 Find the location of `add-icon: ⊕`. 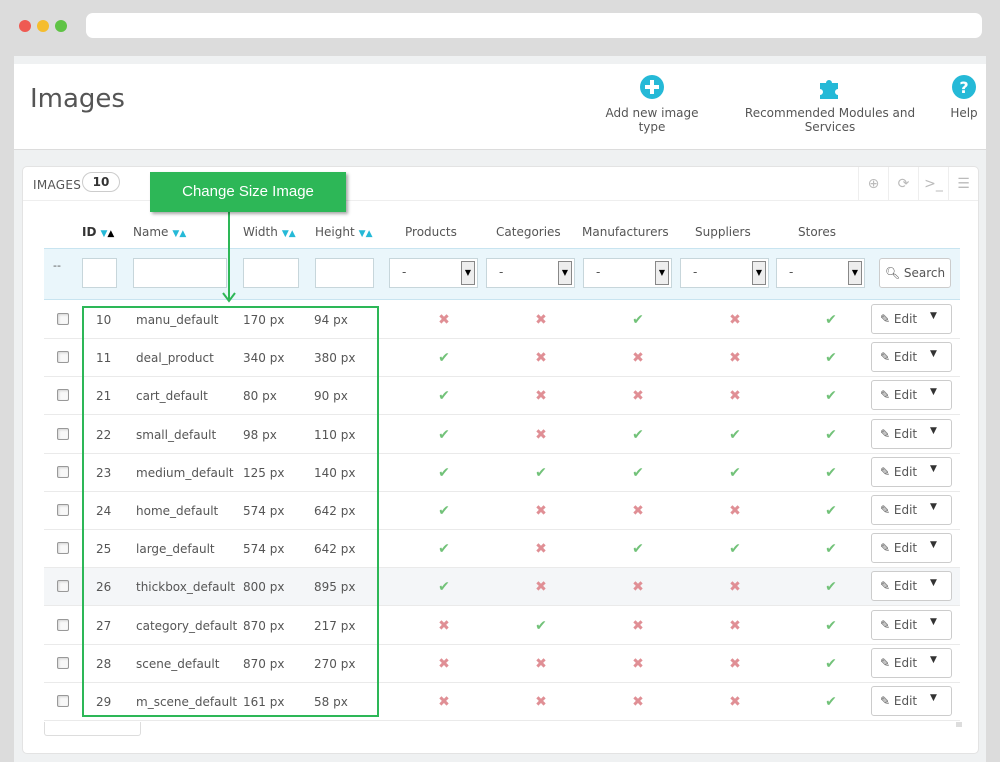

add-icon: ⊕ is located at coordinates (873, 184).